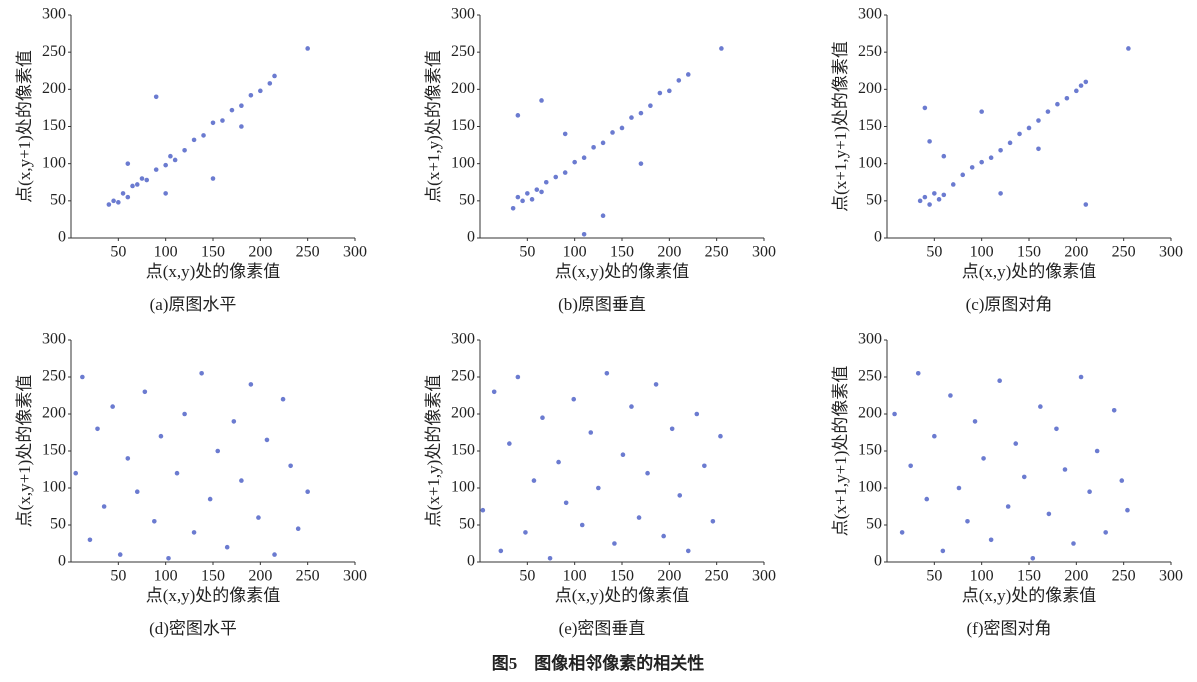  Describe the element at coordinates (602, 304) in the screenshot. I see `subplot-caption: (b)原图垂直` at that location.